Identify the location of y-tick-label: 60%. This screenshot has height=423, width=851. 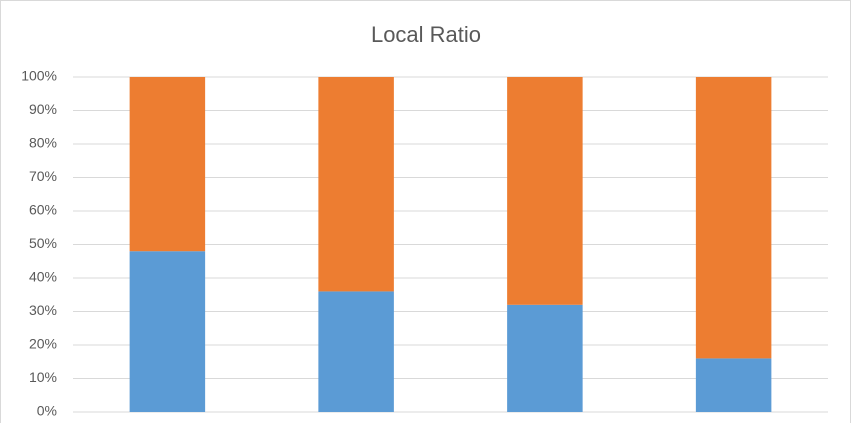
(43, 210).